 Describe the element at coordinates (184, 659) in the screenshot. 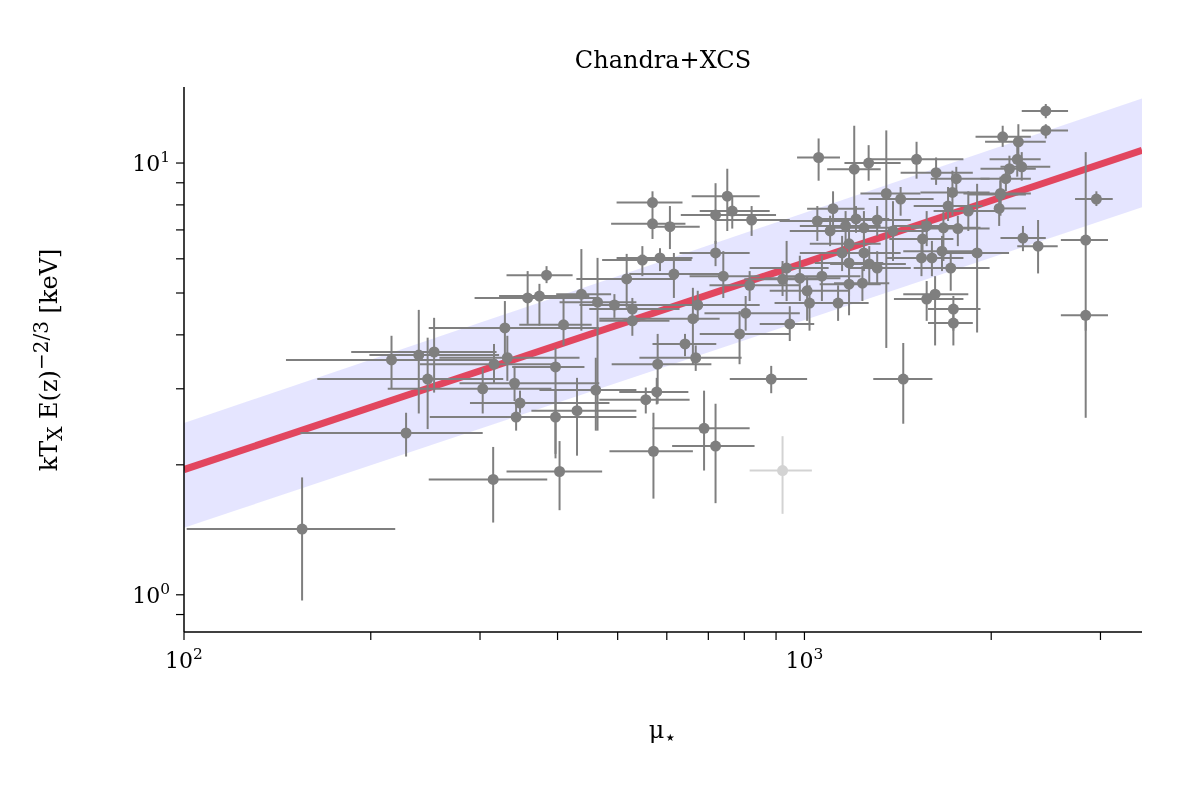

I see `x-tick-label: 10$^{2}$` at that location.